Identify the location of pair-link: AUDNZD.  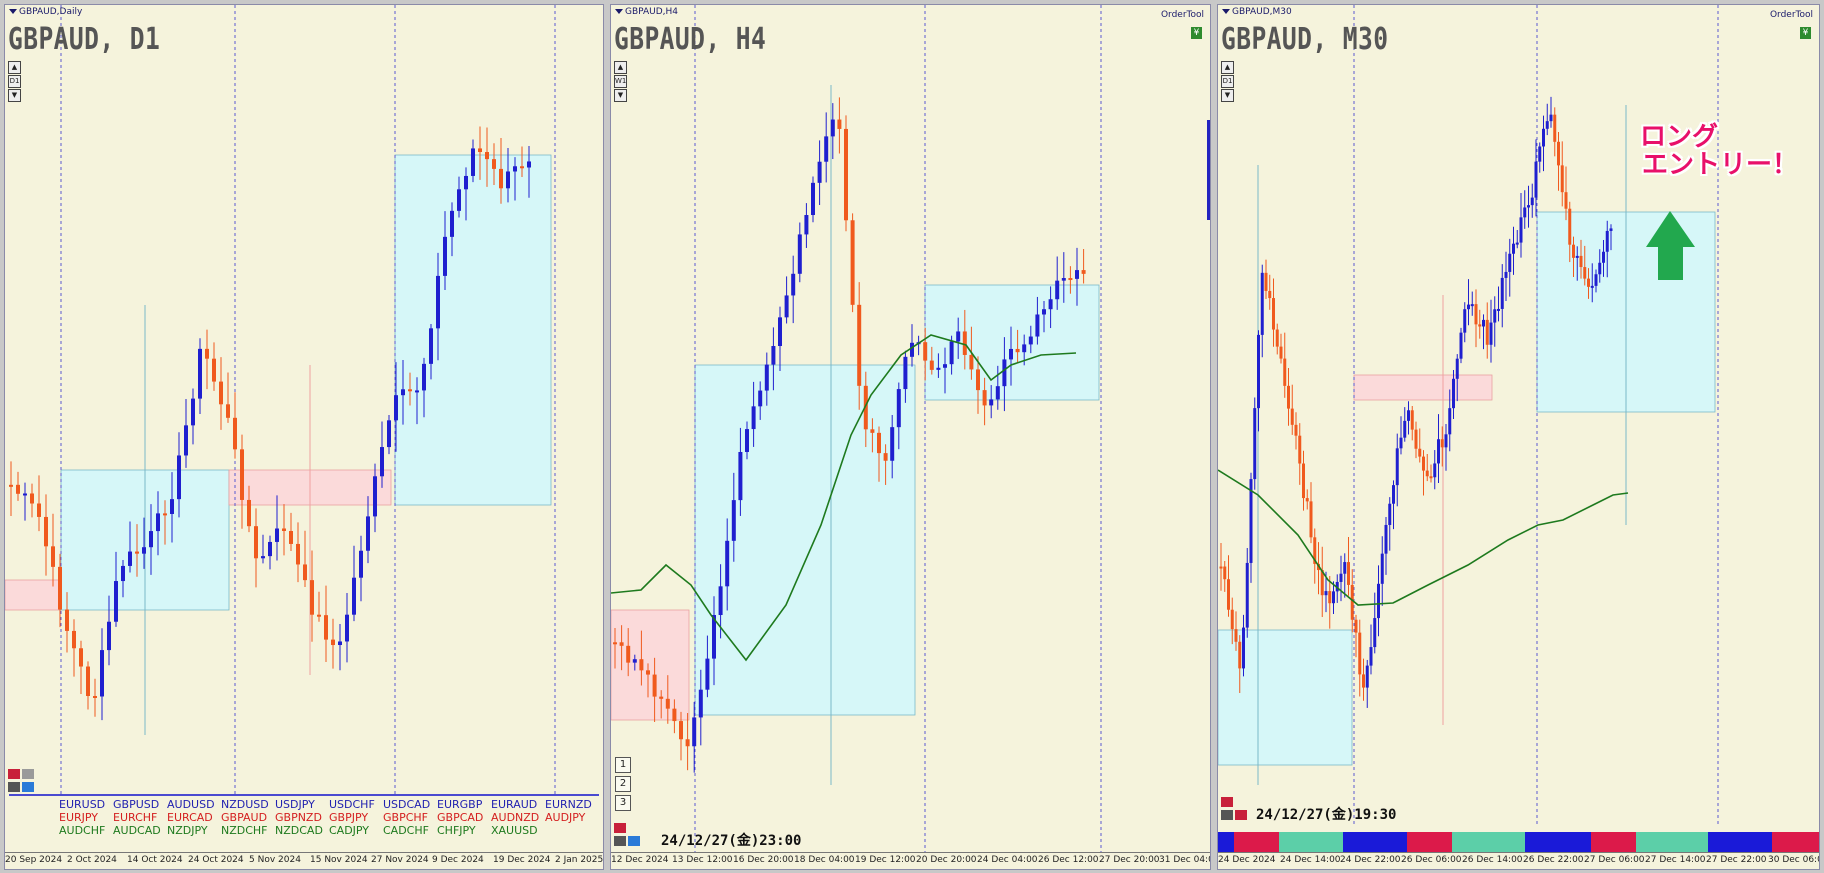
(515, 817).